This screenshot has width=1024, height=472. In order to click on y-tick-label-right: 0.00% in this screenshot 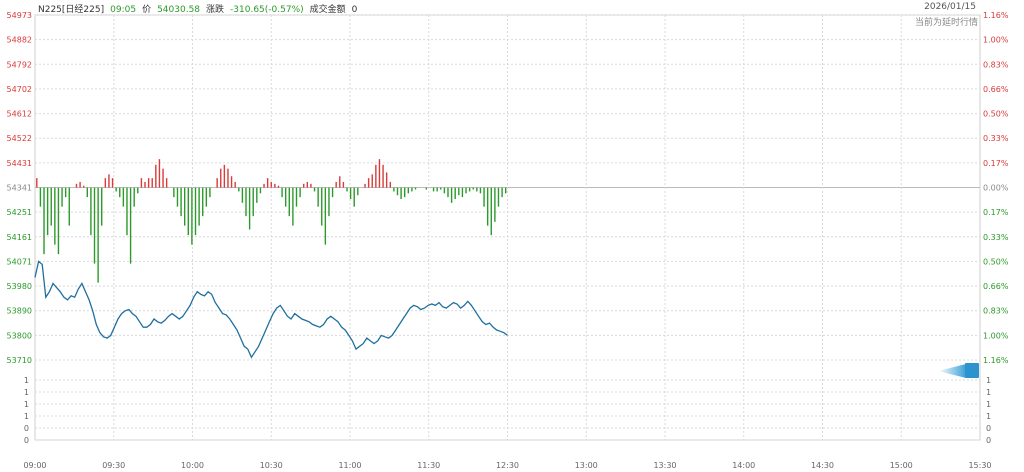, I will do `click(996, 188)`.